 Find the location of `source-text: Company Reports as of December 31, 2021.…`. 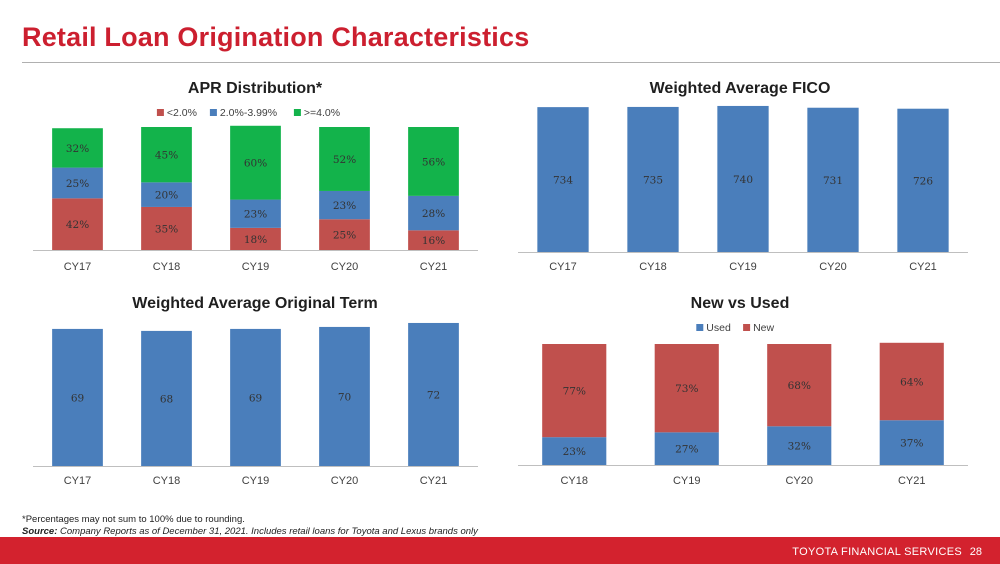

source-text: Company Reports as of December 31, 2021.… is located at coordinates (269, 531).